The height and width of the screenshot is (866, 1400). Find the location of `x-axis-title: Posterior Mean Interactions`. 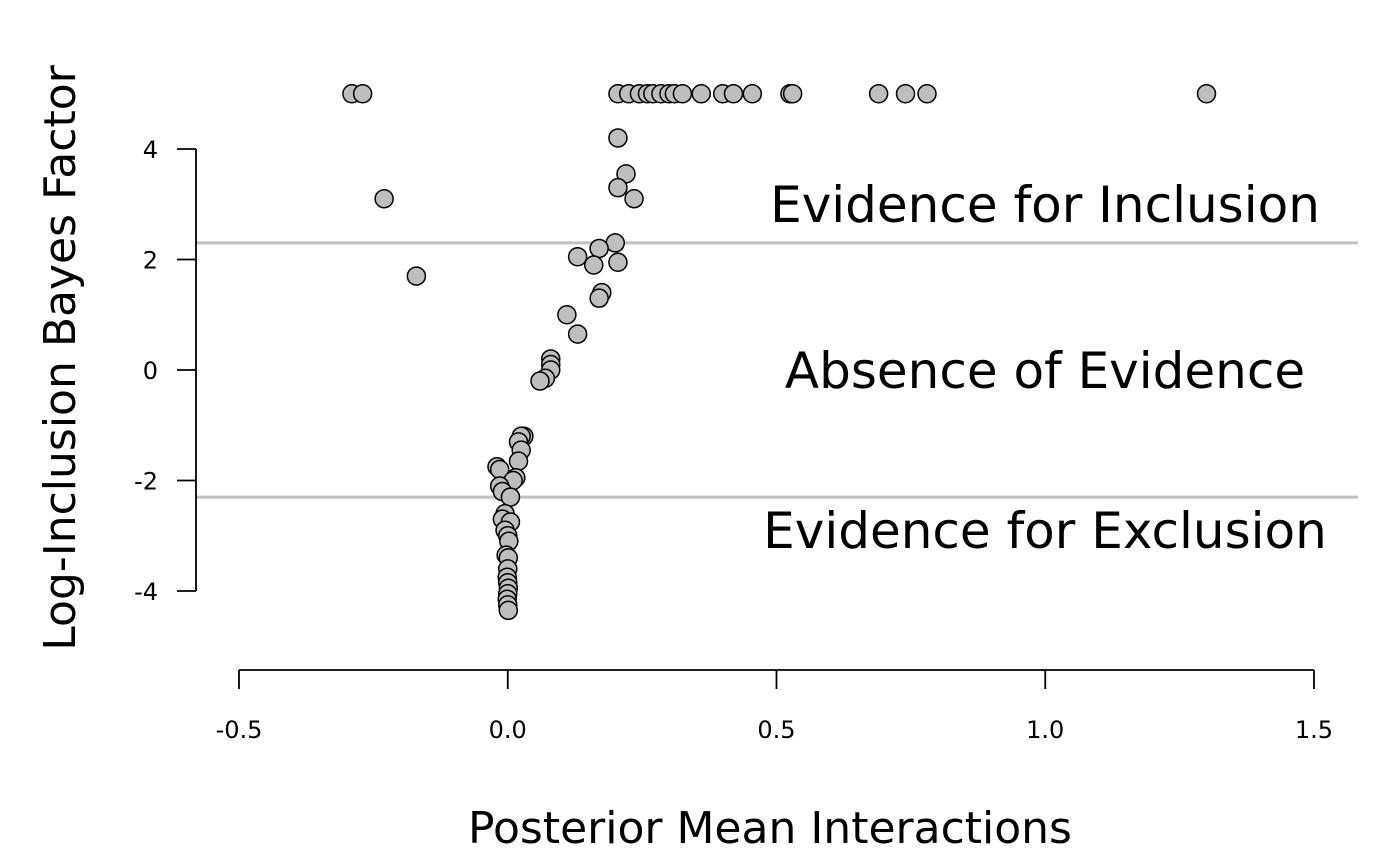

x-axis-title: Posterior Mean Interactions is located at coordinates (770, 828).